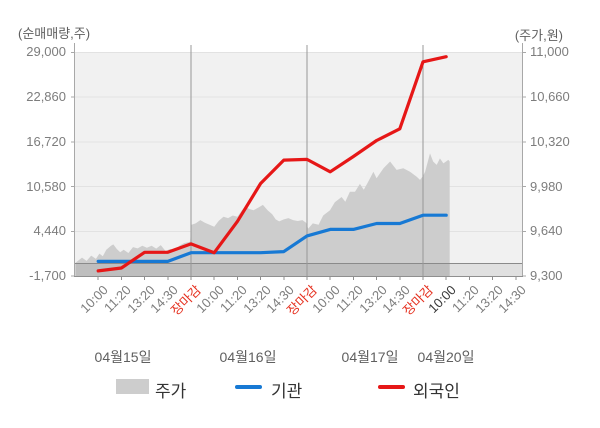 The image size is (600, 428). Describe the element at coordinates (46, 141) in the screenshot. I see `left-axis-tick-label: 16,720` at that location.